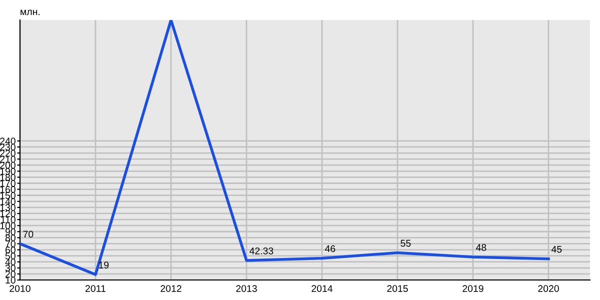  Describe the element at coordinates (261, 250) in the screenshot. I see `data-label: 42.33` at that location.